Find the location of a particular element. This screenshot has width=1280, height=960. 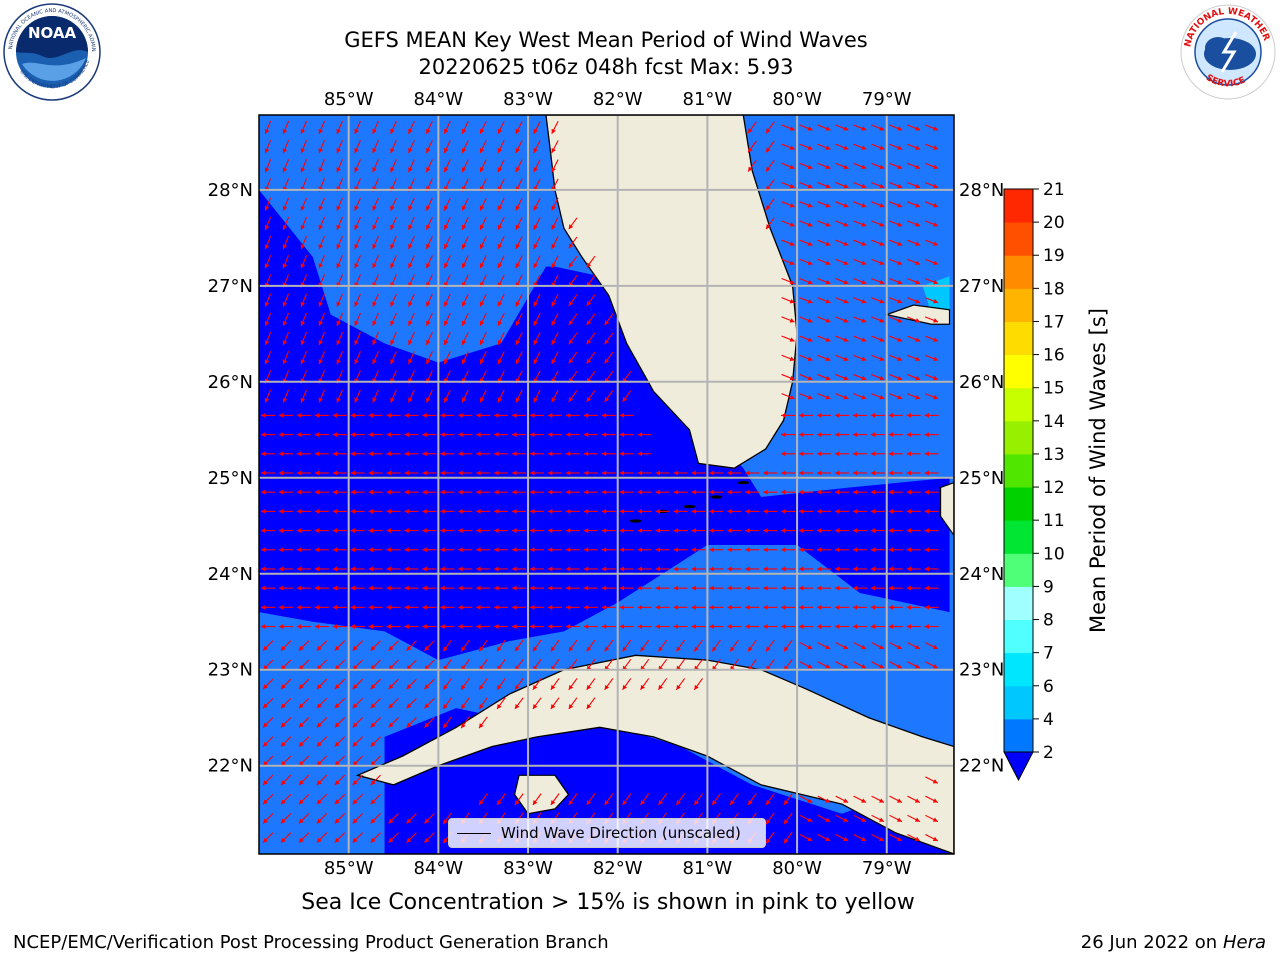

lon-tick-label-top: 82°W is located at coordinates (618, 99).